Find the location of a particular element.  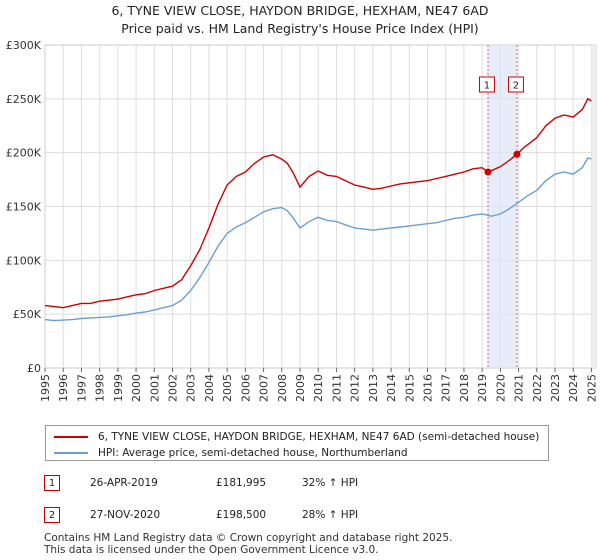

x-tick-label: 2003 is located at coordinates (191, 388).